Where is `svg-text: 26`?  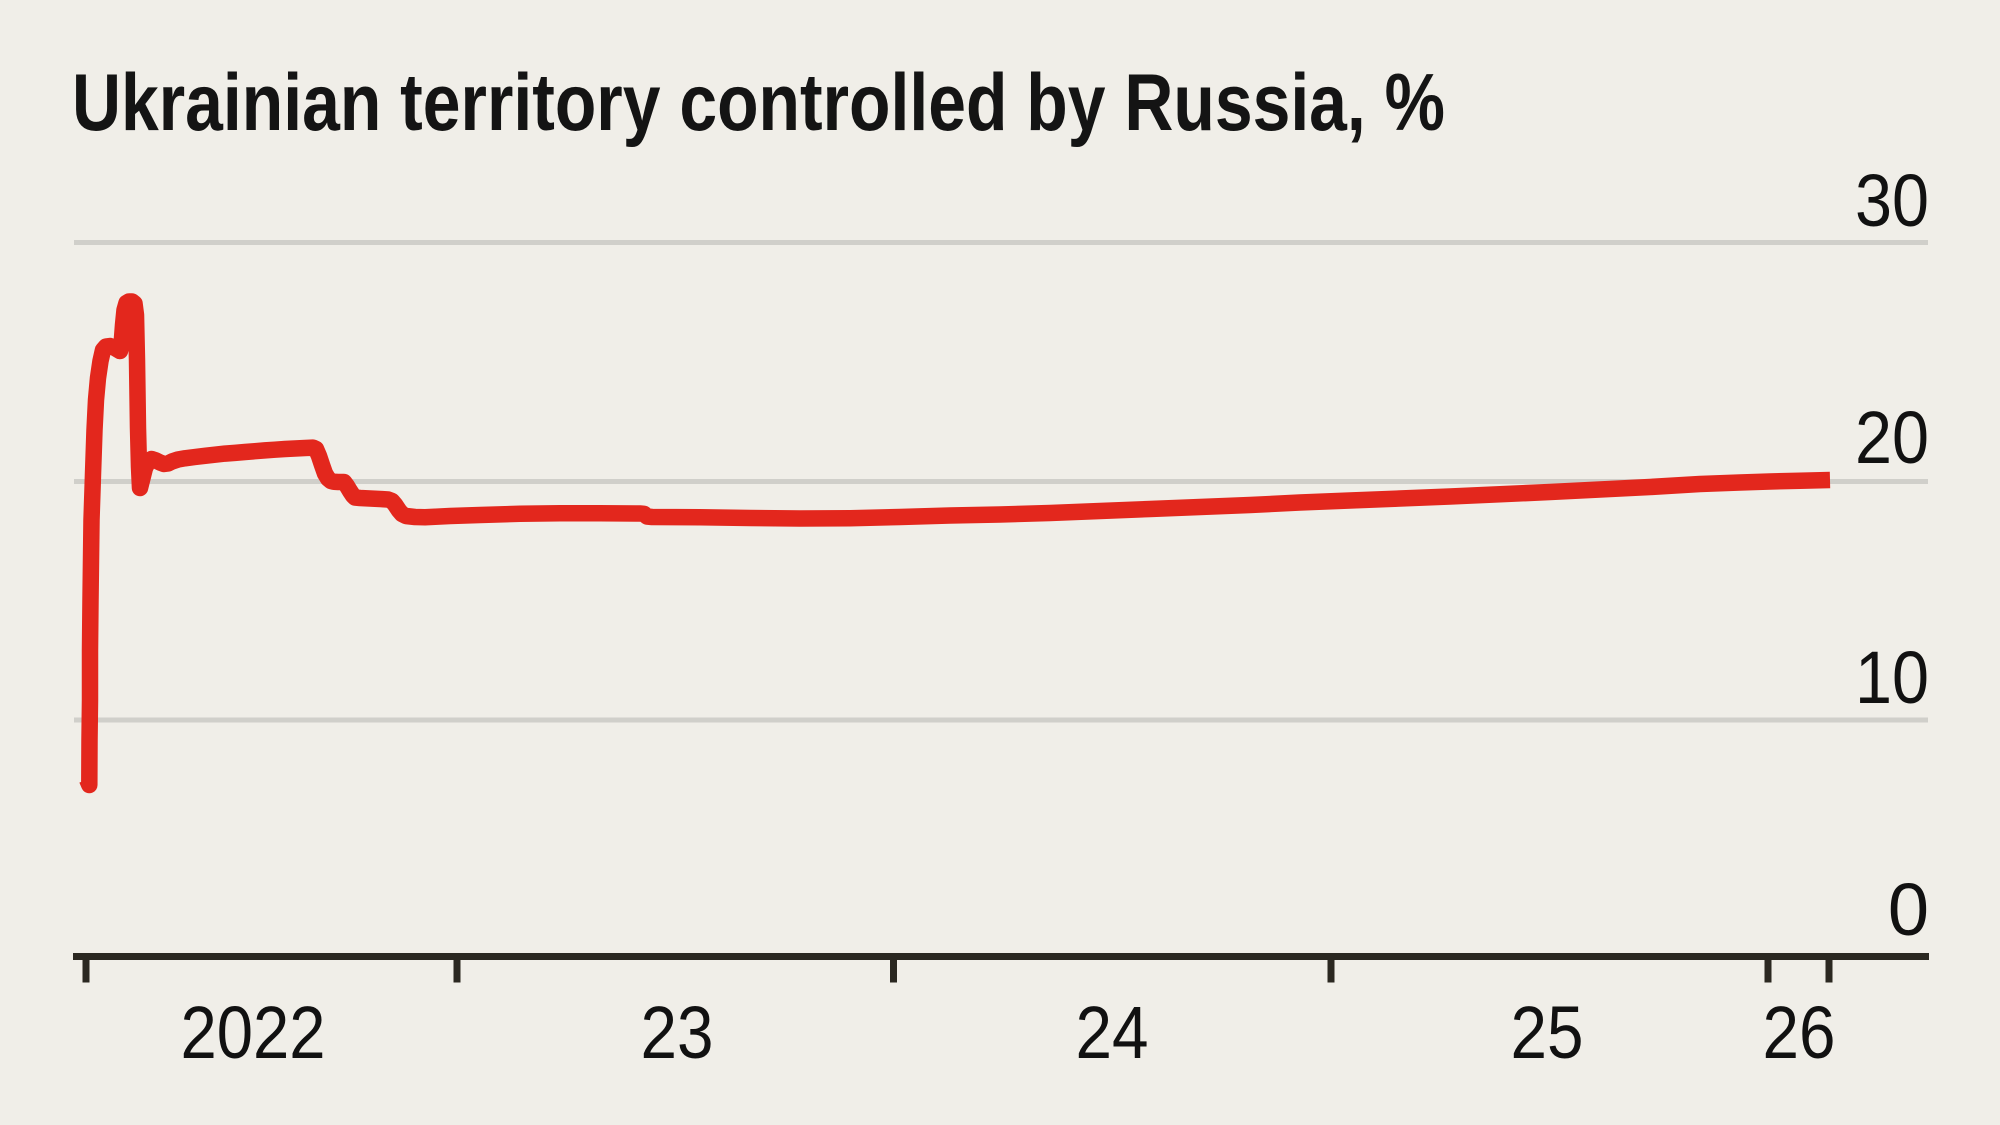
svg-text: 26 is located at coordinates (1799, 1032).